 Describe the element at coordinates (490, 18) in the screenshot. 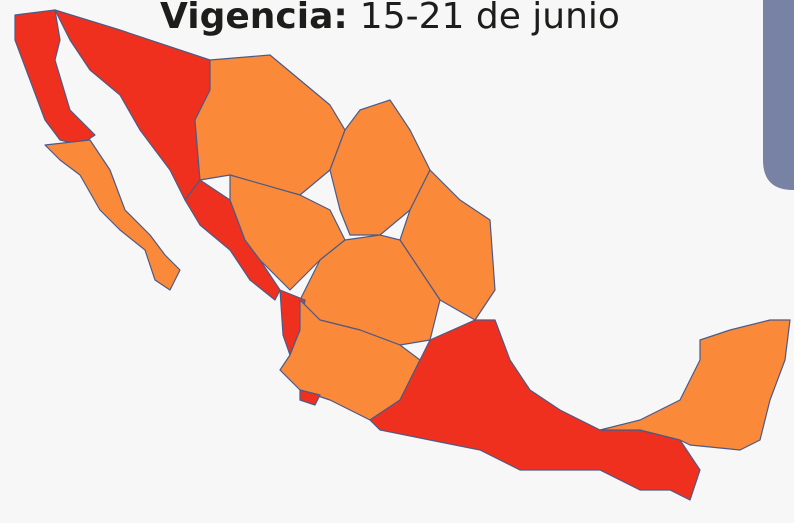

I see `title-dates: 15-21 de junio` at that location.